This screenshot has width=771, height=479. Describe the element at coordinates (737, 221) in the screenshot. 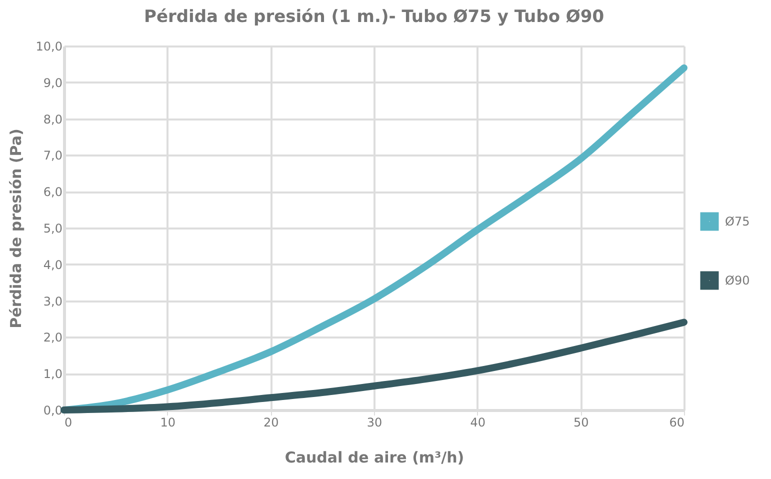

I see `legend-label: Ø75` at that location.